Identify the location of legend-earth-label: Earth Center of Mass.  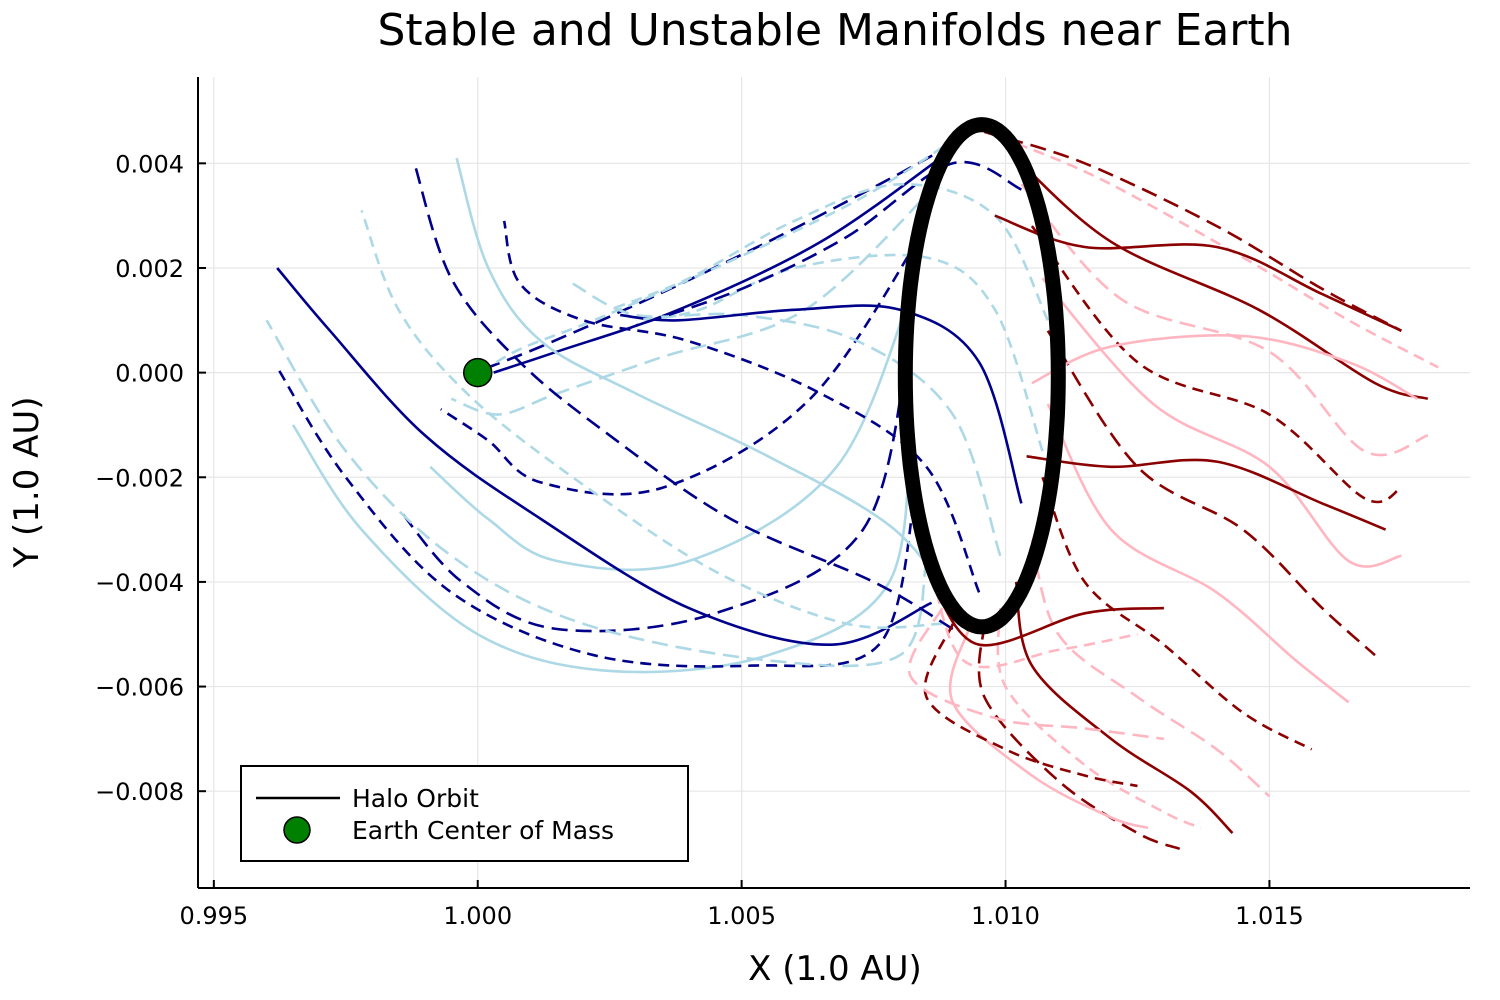
(483, 830).